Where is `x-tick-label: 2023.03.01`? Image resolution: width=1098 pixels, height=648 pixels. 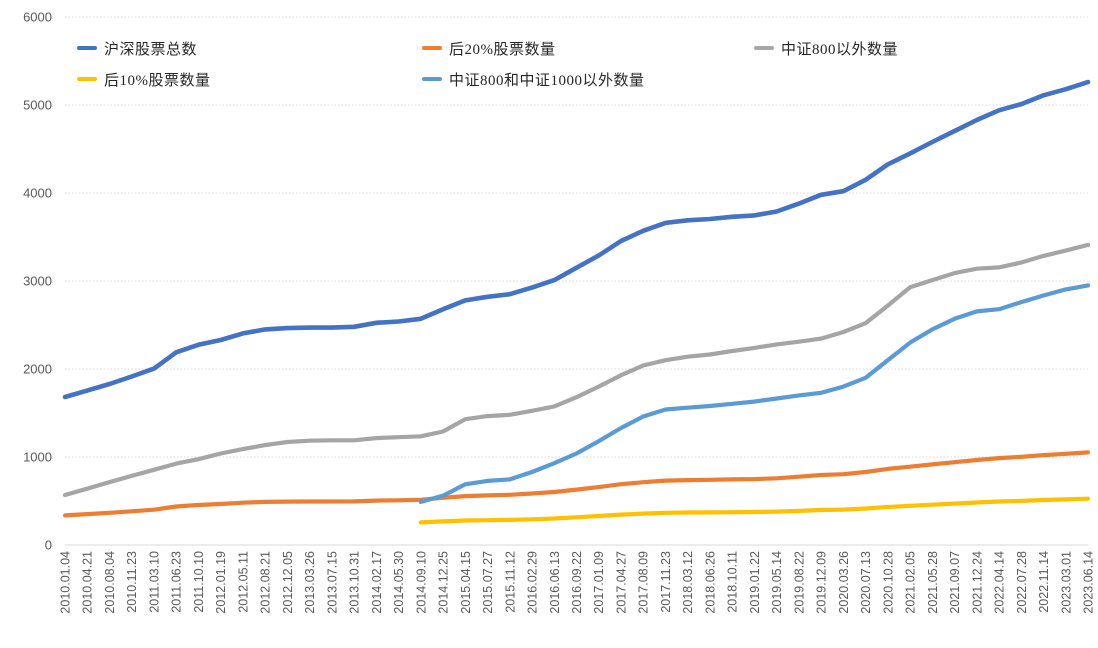
x-tick-label: 2023.03.01 is located at coordinates (1066, 582).